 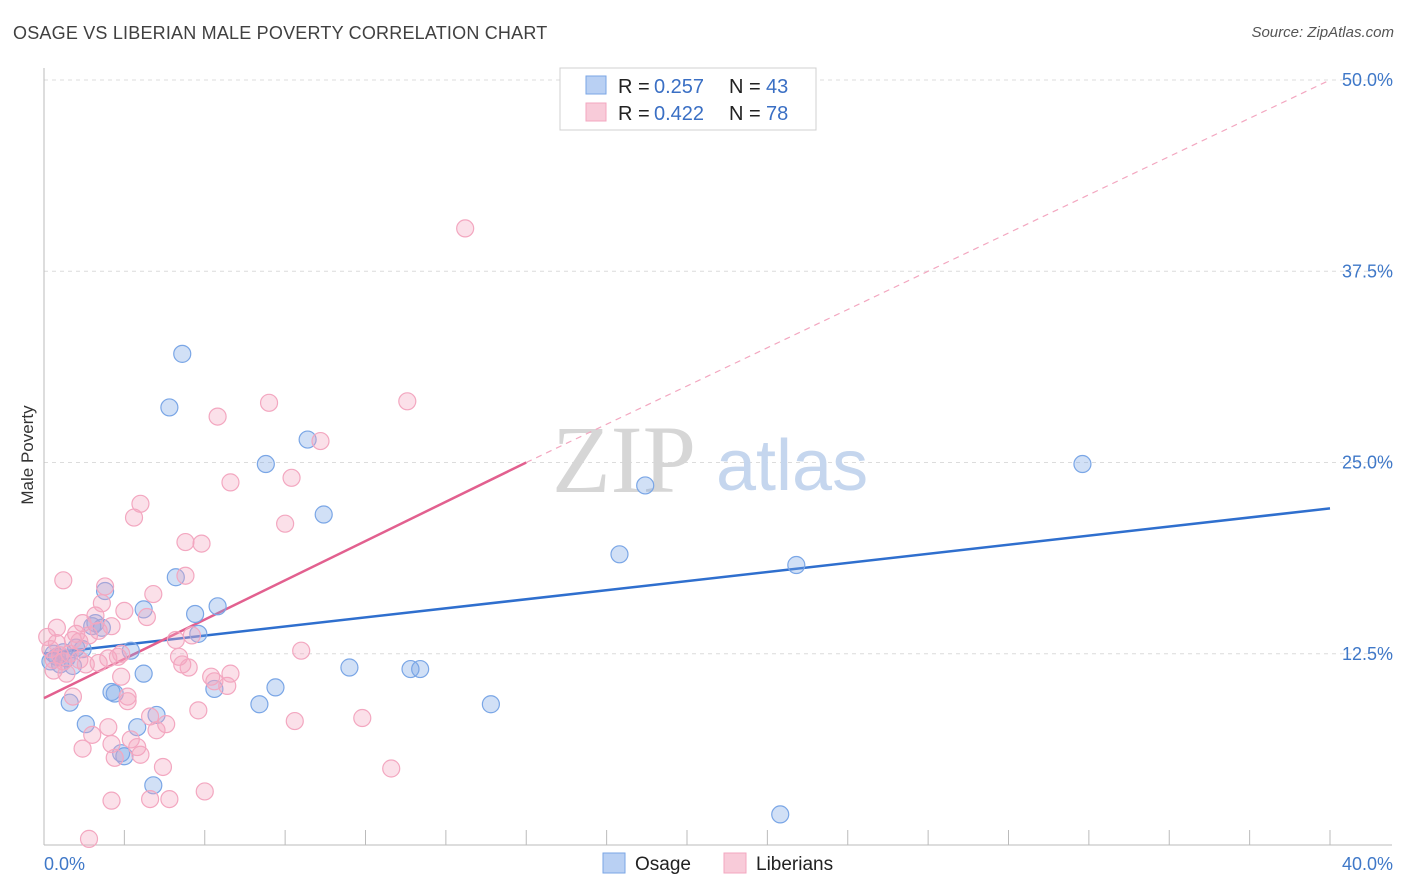 What do you see at coordinates (285, 580) in the screenshot?
I see `liberians-trend-line` at bounding box center [285, 580].